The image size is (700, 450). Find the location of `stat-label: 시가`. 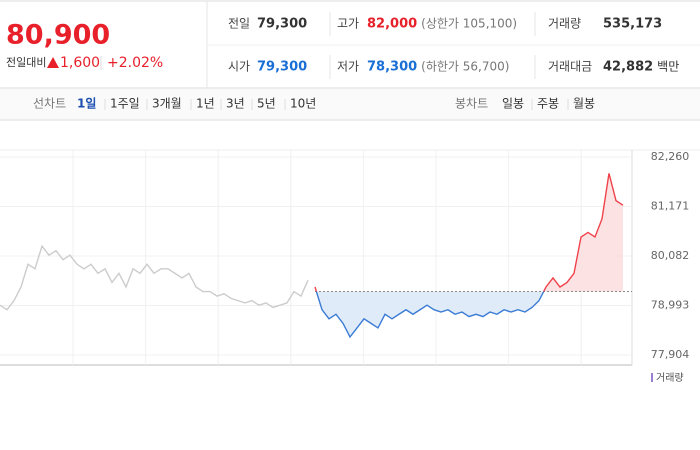

stat-label: 시가 is located at coordinates (239, 67).